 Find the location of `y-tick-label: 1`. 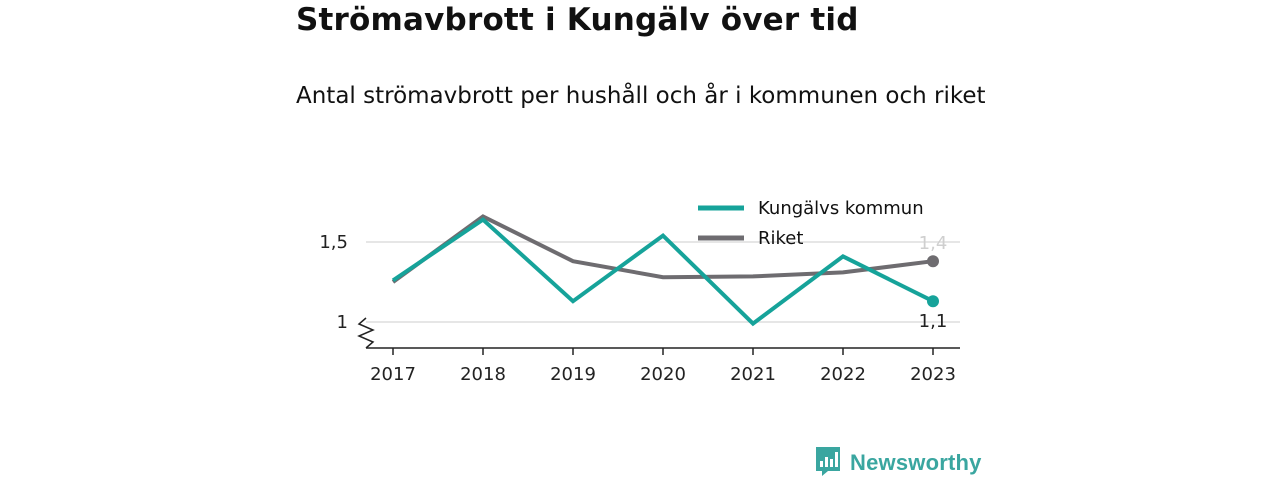

y-tick-label: 1 is located at coordinates (342, 322).